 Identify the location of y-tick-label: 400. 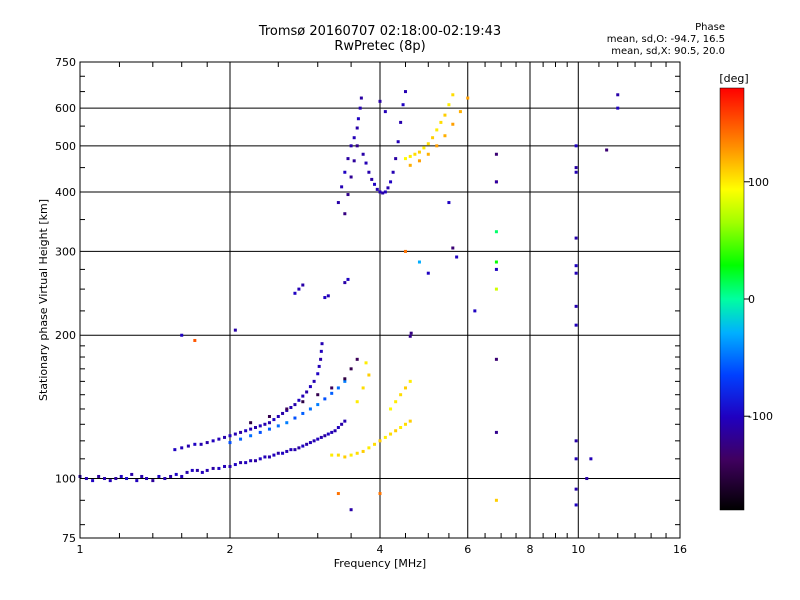
(65, 192).